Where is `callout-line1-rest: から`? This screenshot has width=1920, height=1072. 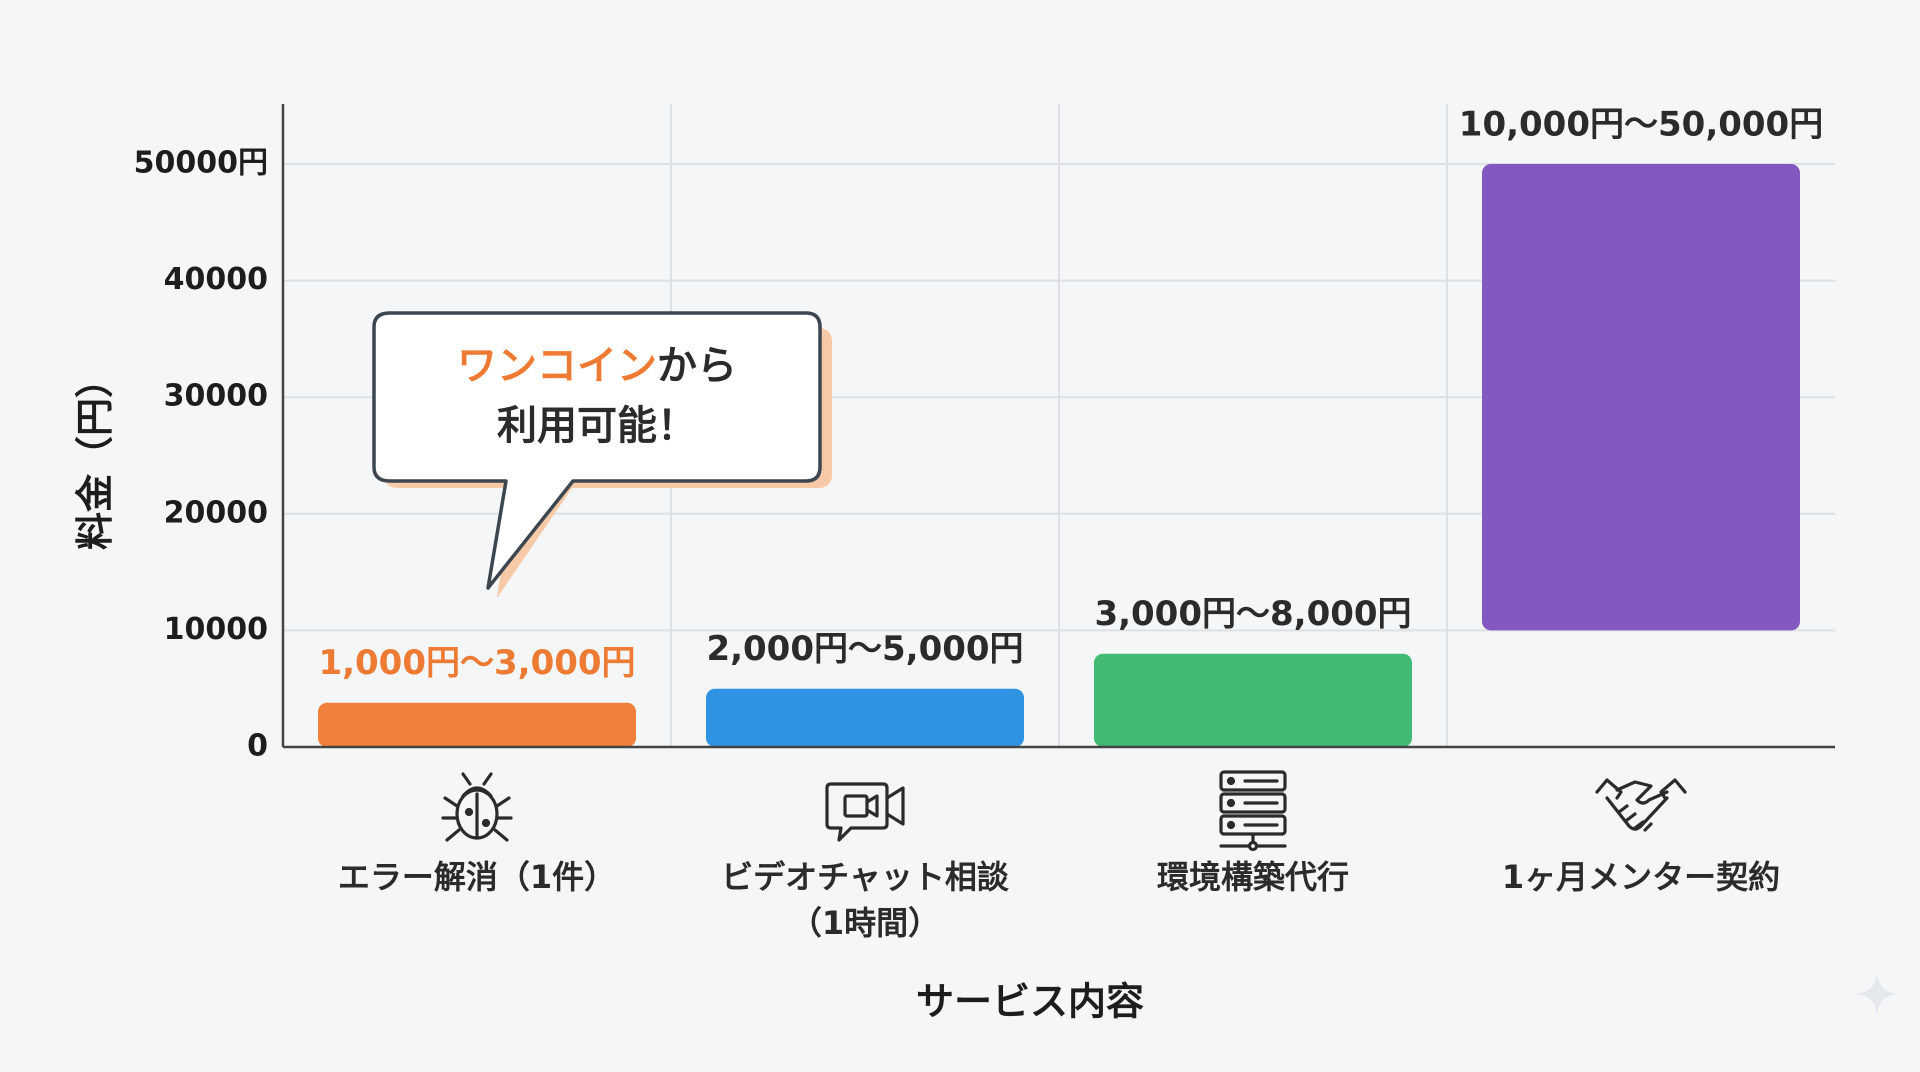
callout-line1-rest: から is located at coordinates (697, 366).